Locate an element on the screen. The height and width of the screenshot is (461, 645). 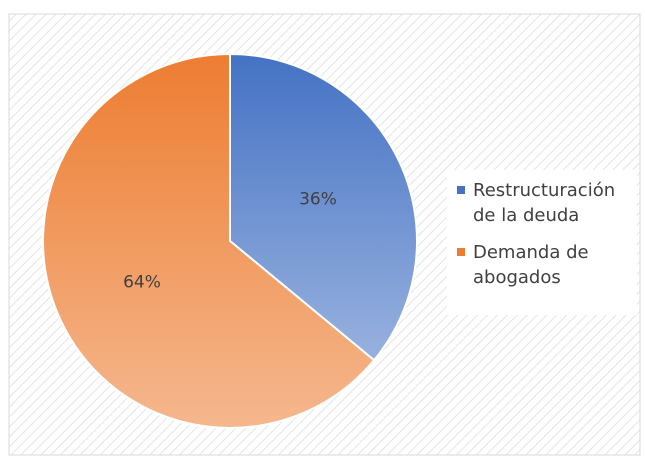
legend-label: Demanda de abogados is located at coordinates (531, 265).